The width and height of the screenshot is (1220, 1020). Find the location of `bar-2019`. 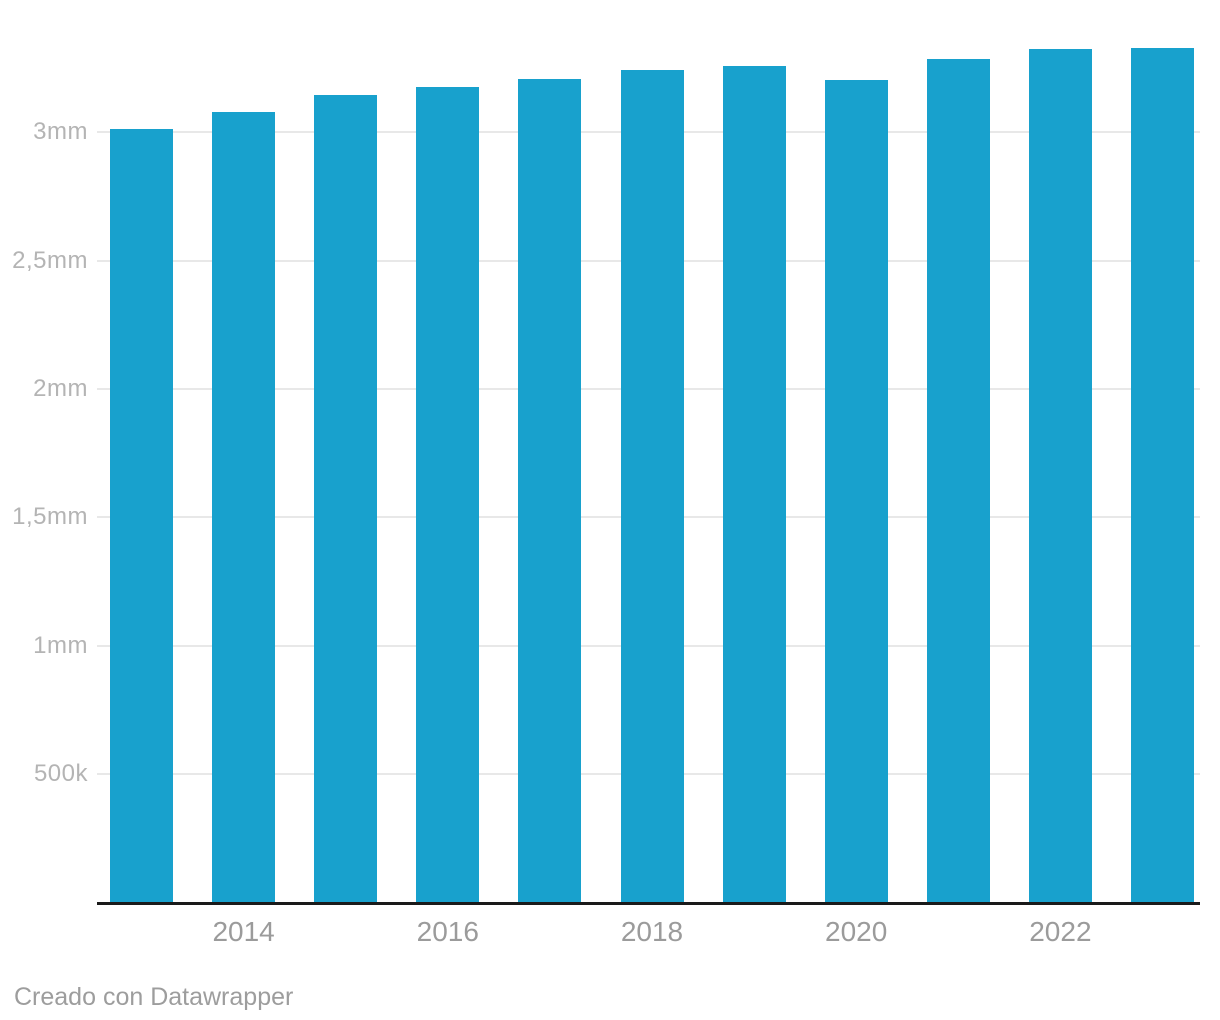

bar-2019 is located at coordinates (754, 483).